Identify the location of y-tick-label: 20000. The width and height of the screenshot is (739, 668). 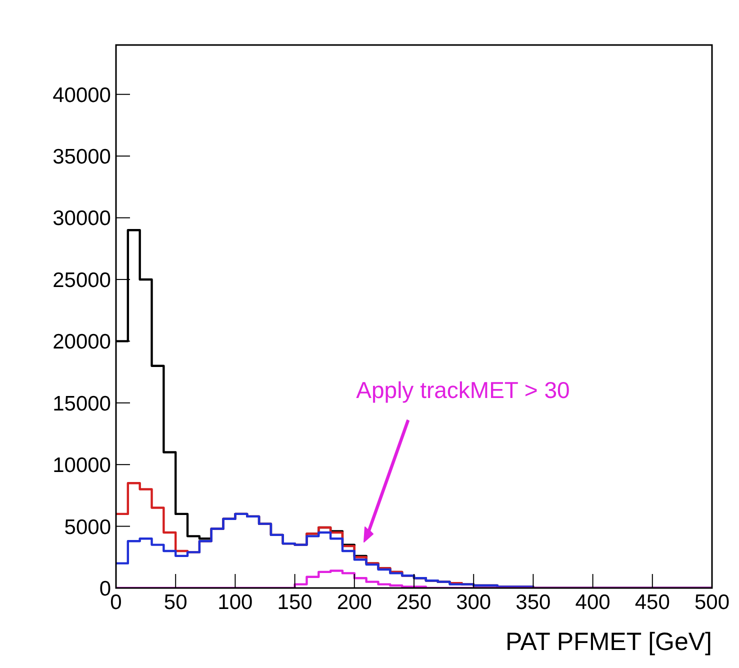
(81, 342).